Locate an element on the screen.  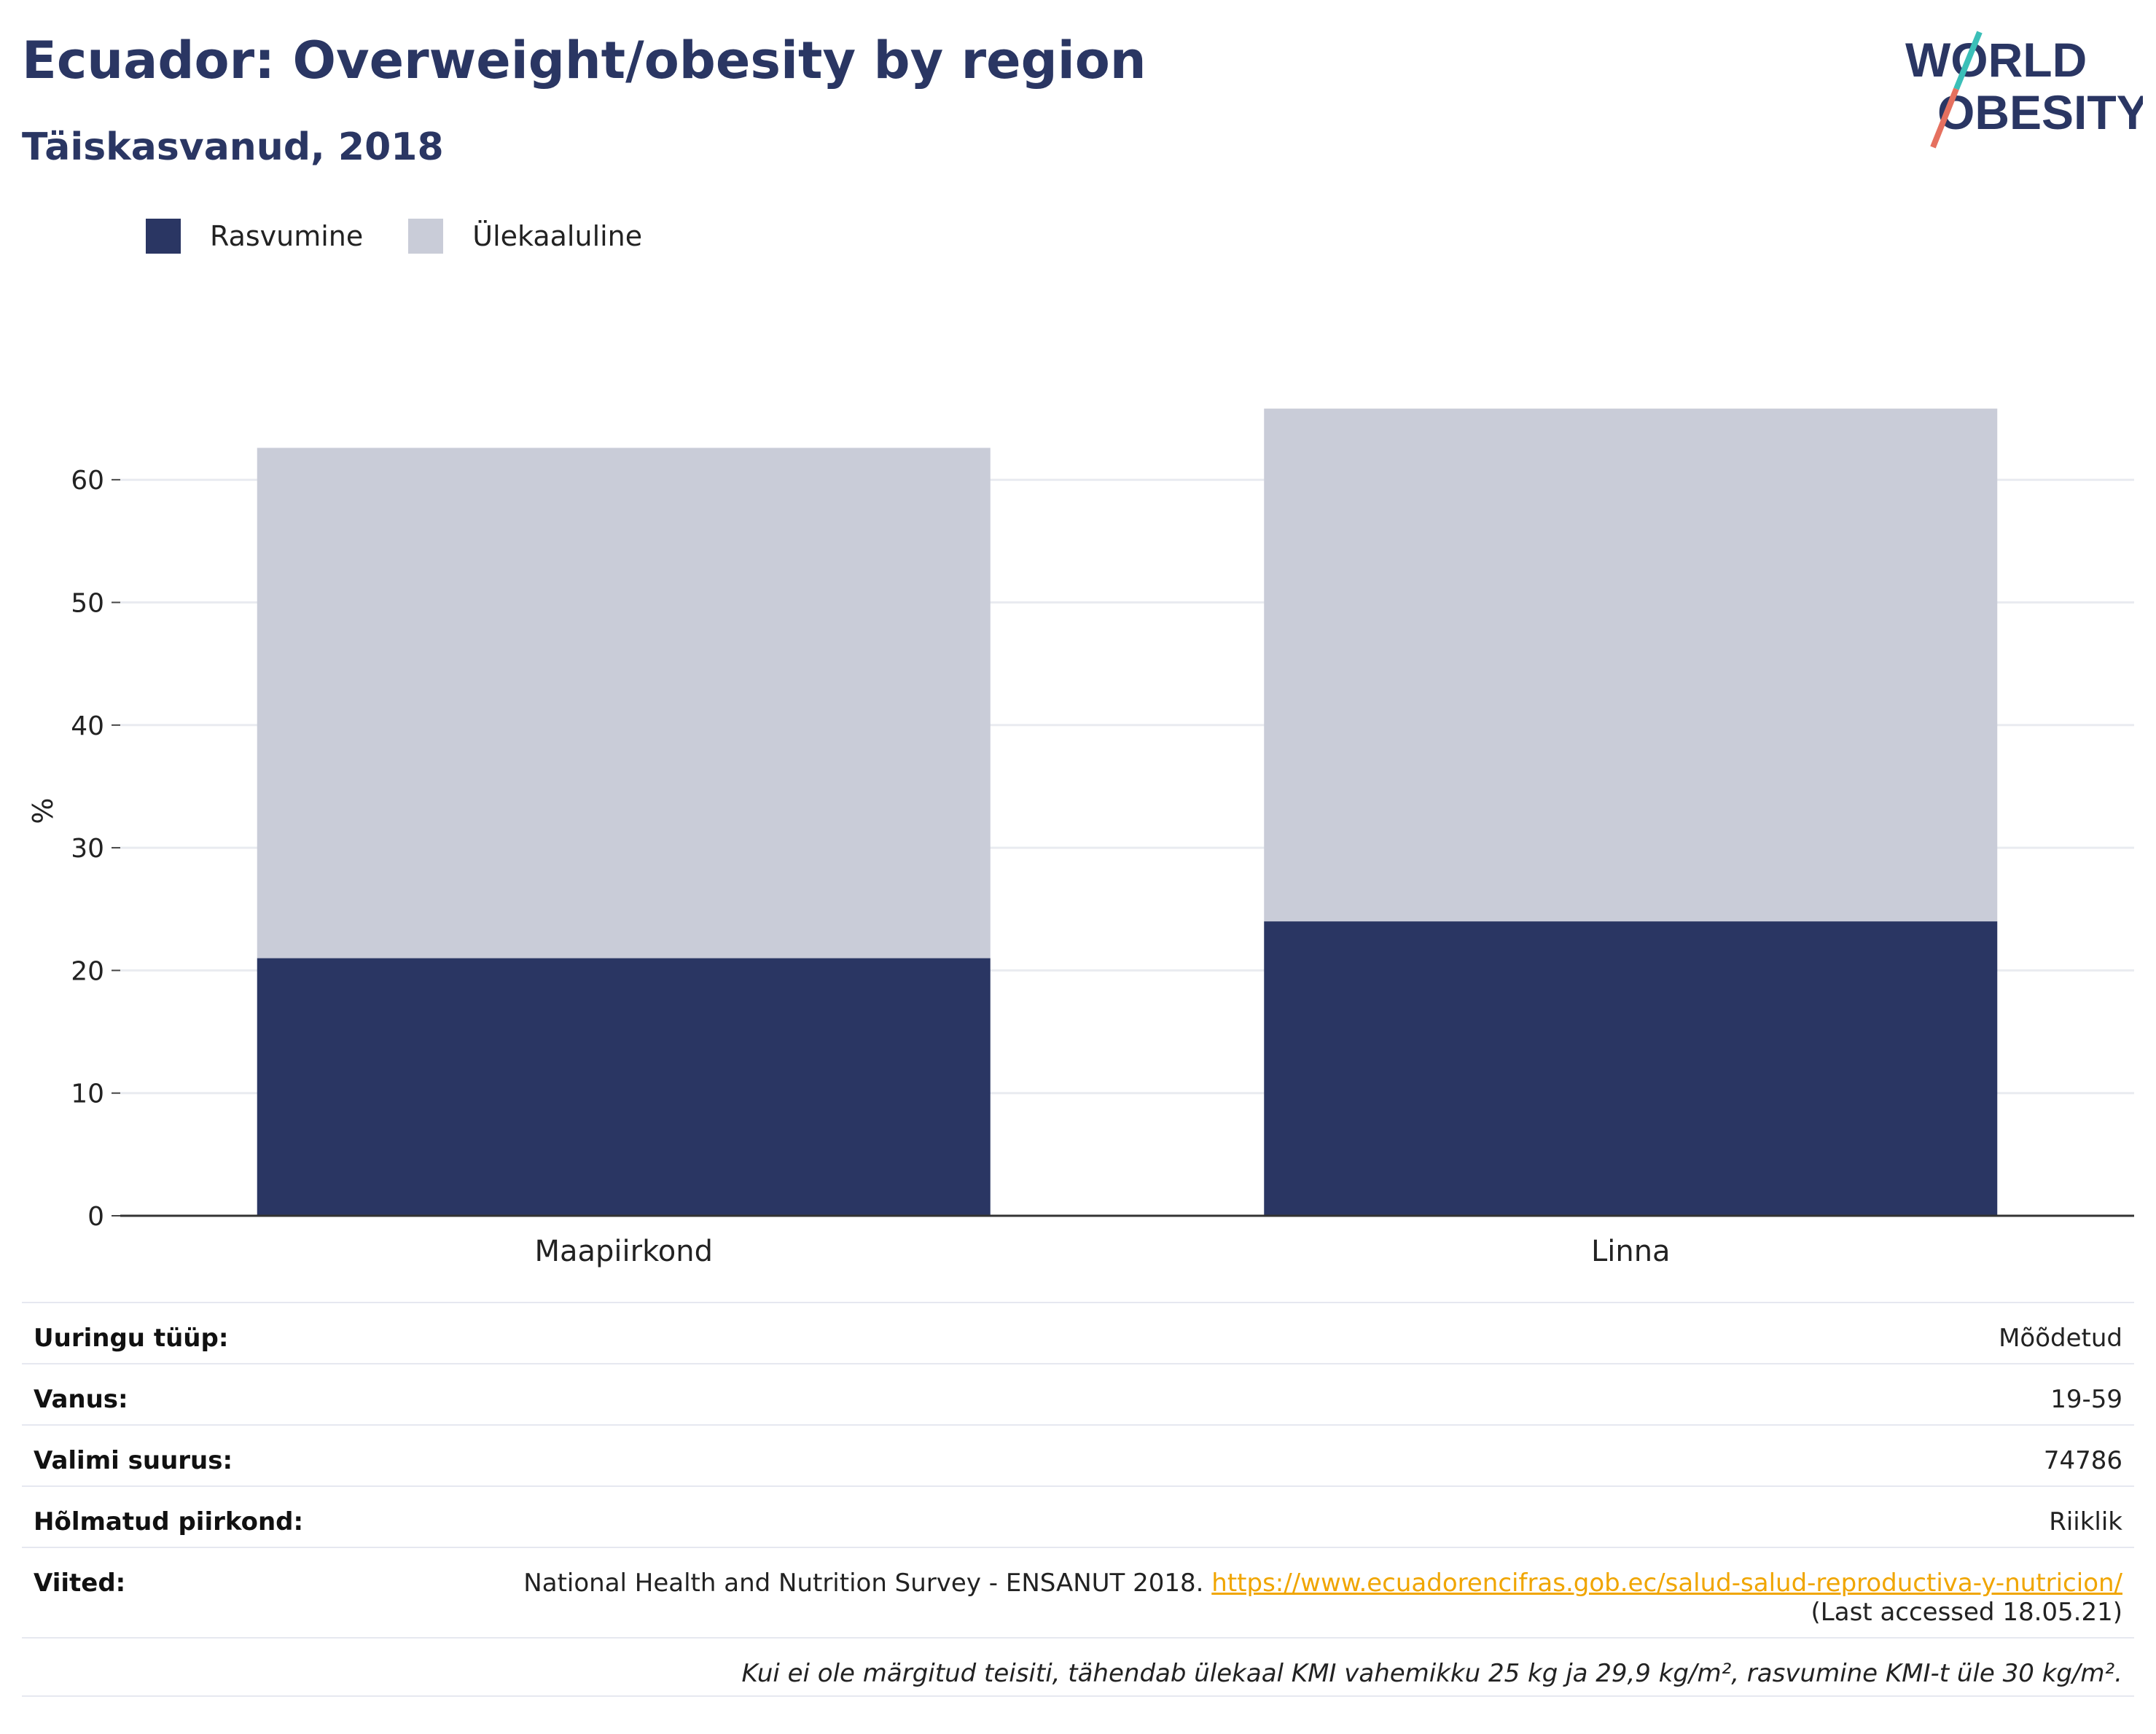
area-label: Hõlmatud piirkond: is located at coordinates (169, 1522).